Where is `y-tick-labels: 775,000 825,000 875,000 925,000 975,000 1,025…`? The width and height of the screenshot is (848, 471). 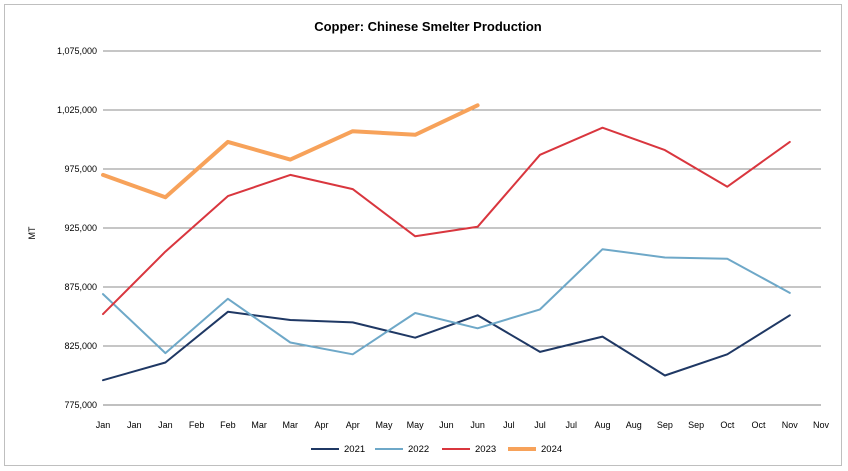
y-tick-labels: 775,000 825,000 875,000 925,000 975,000 1,025… is located at coordinates (77, 228).